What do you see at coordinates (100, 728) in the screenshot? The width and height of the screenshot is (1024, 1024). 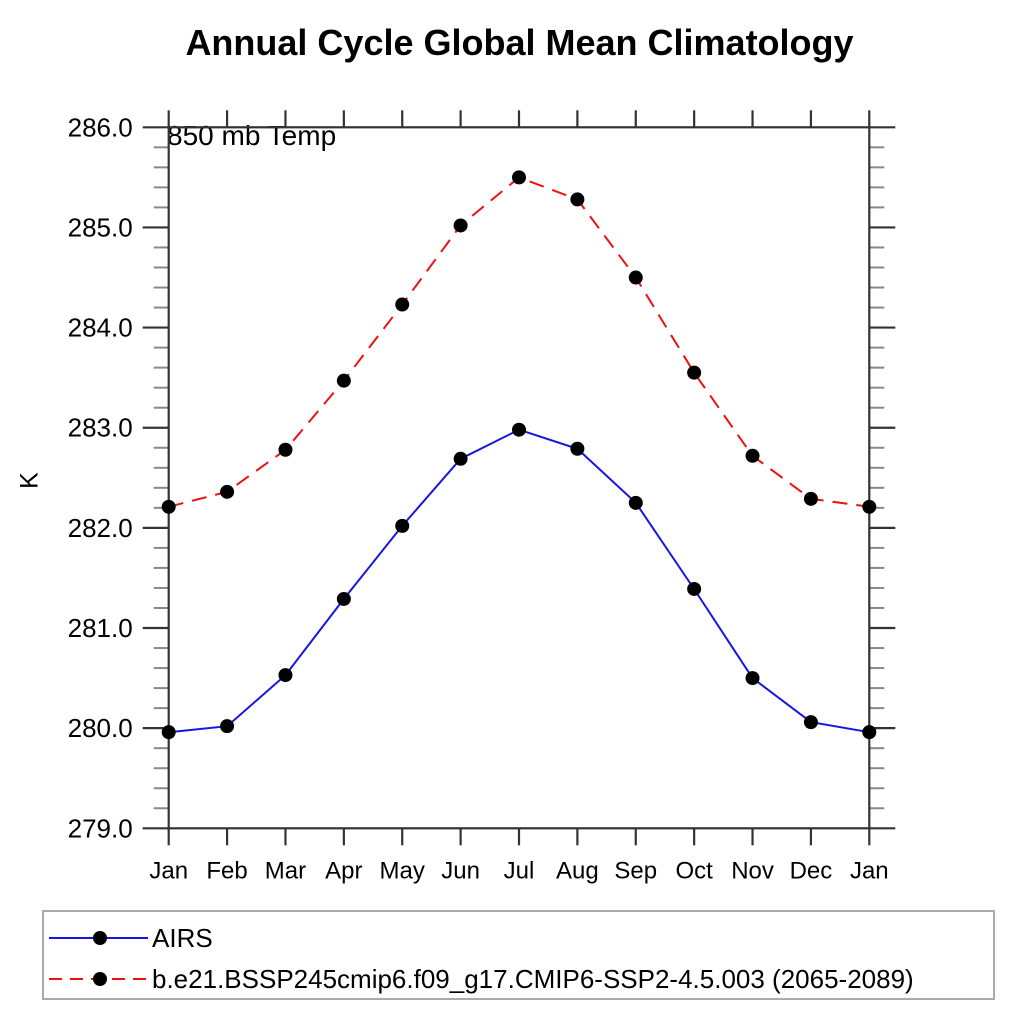 I see `y-tick-label: 280.0` at bounding box center [100, 728].